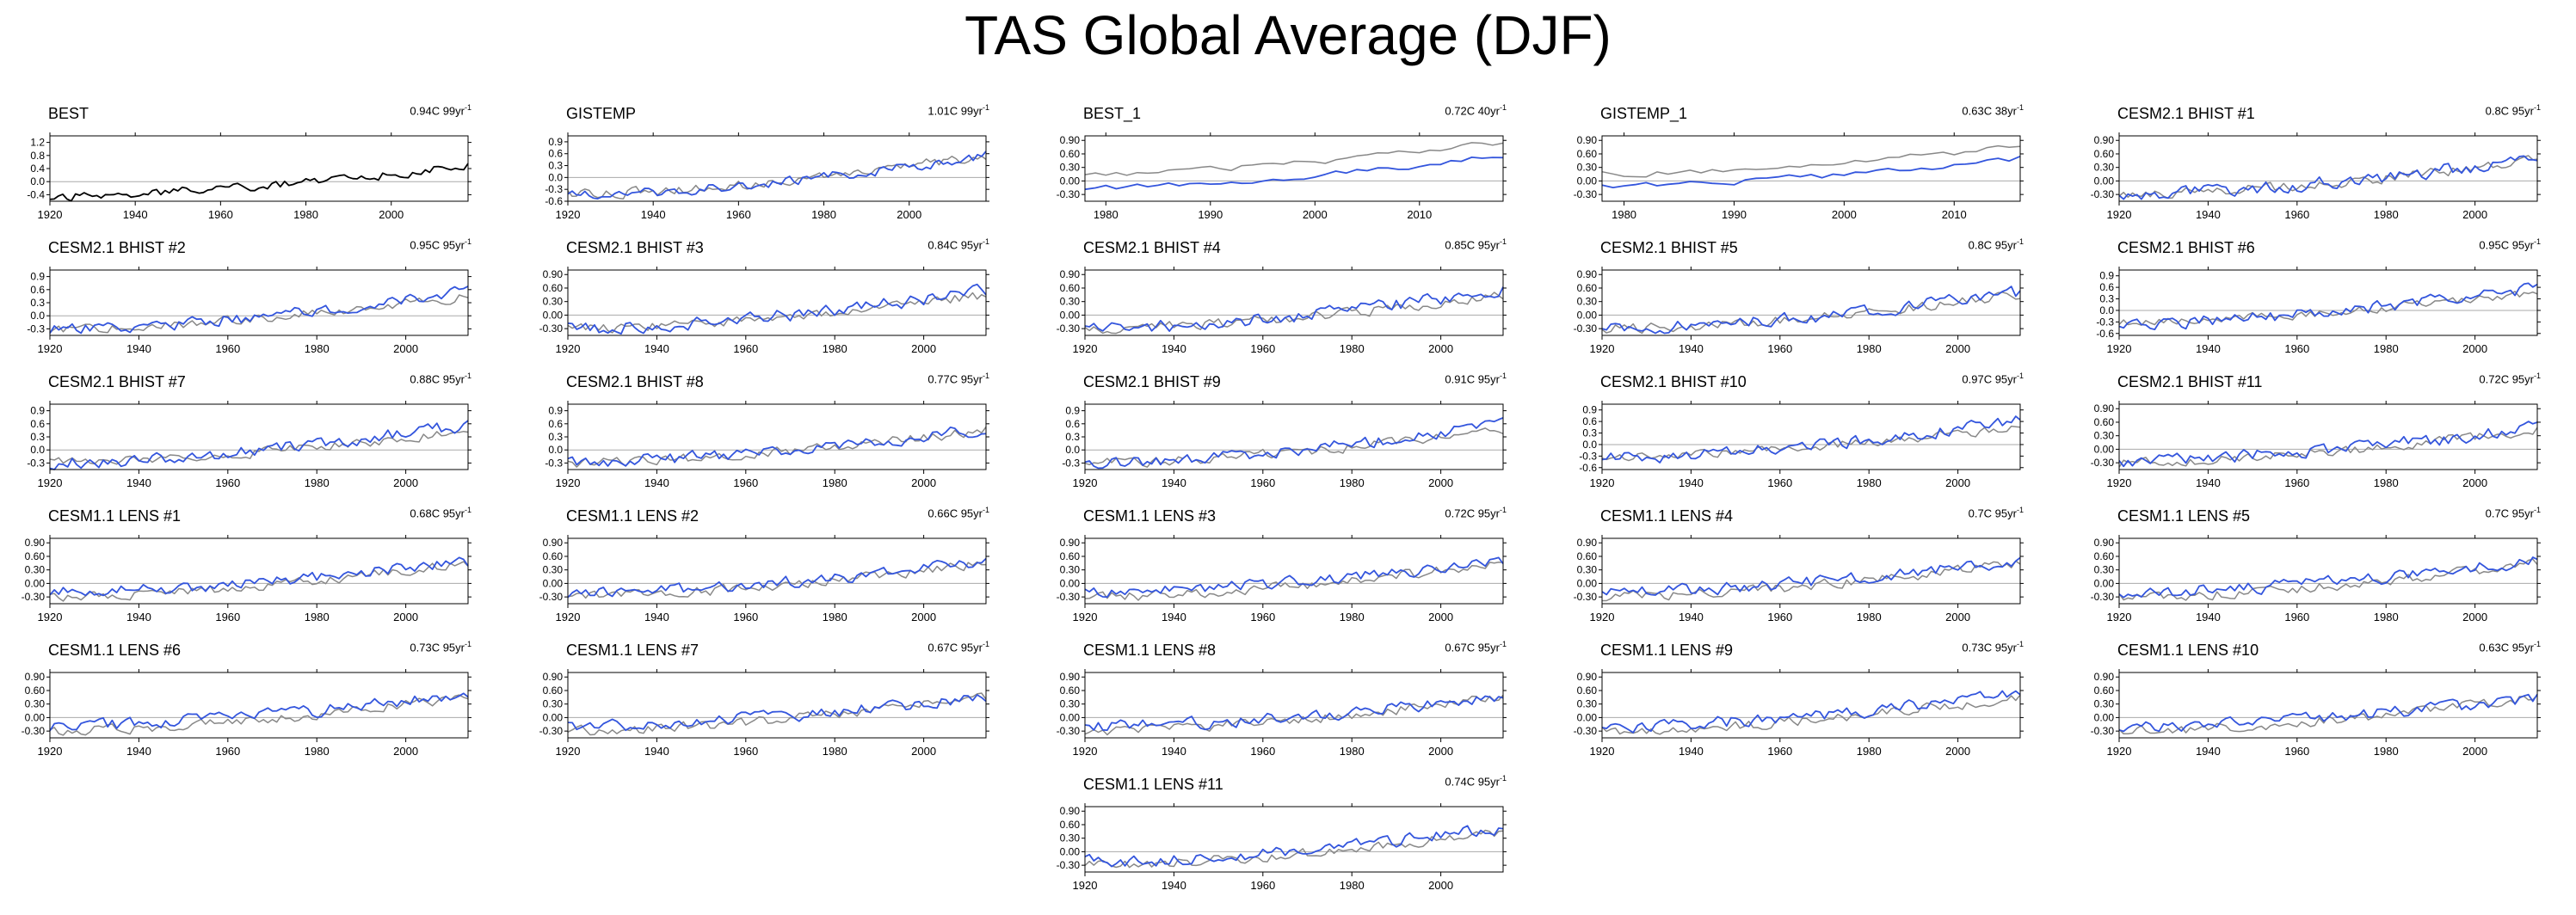 The image size is (2576, 915). What do you see at coordinates (1669, 247) in the screenshot?
I see `panel-title: CESM2.1 BHIST #5` at bounding box center [1669, 247].